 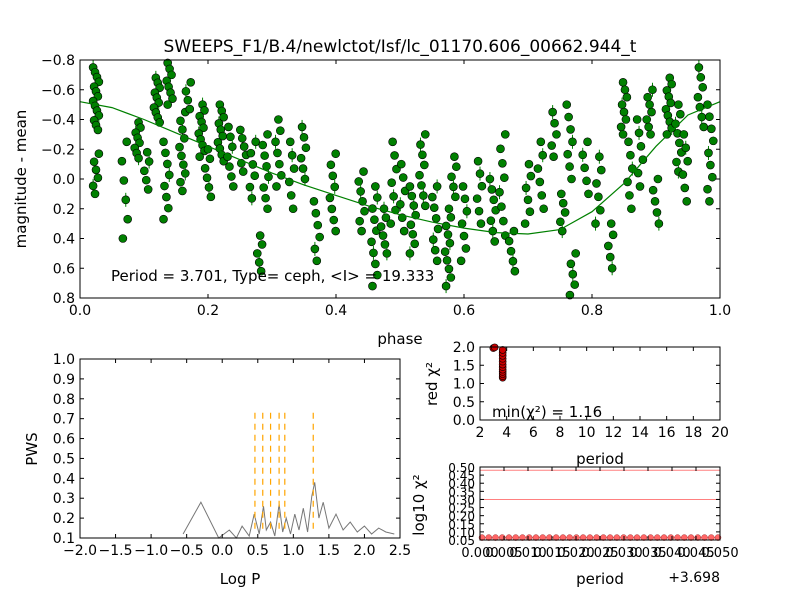 What do you see at coordinates (527, 553) in the screenshot?
I see `x-tick-label: 0.010` at bounding box center [527, 553].